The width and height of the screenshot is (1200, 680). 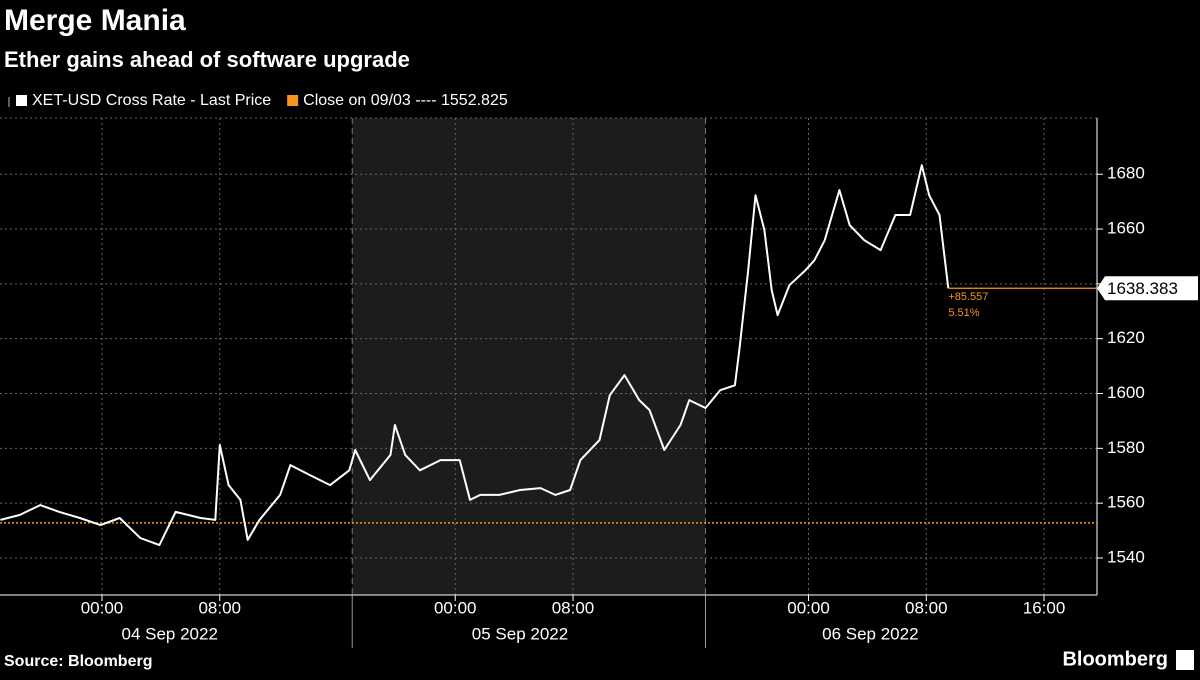 I want to click on x-tick-label: 16:00, so click(x=1044, y=607).